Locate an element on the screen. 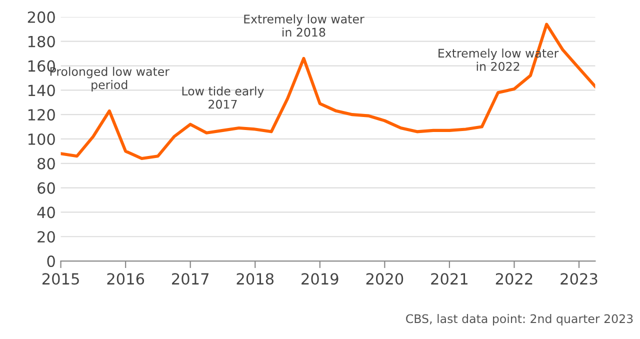 Image resolution: width=640 pixels, height=339 pixels. y-tick-label: 200 is located at coordinates (41, 17).